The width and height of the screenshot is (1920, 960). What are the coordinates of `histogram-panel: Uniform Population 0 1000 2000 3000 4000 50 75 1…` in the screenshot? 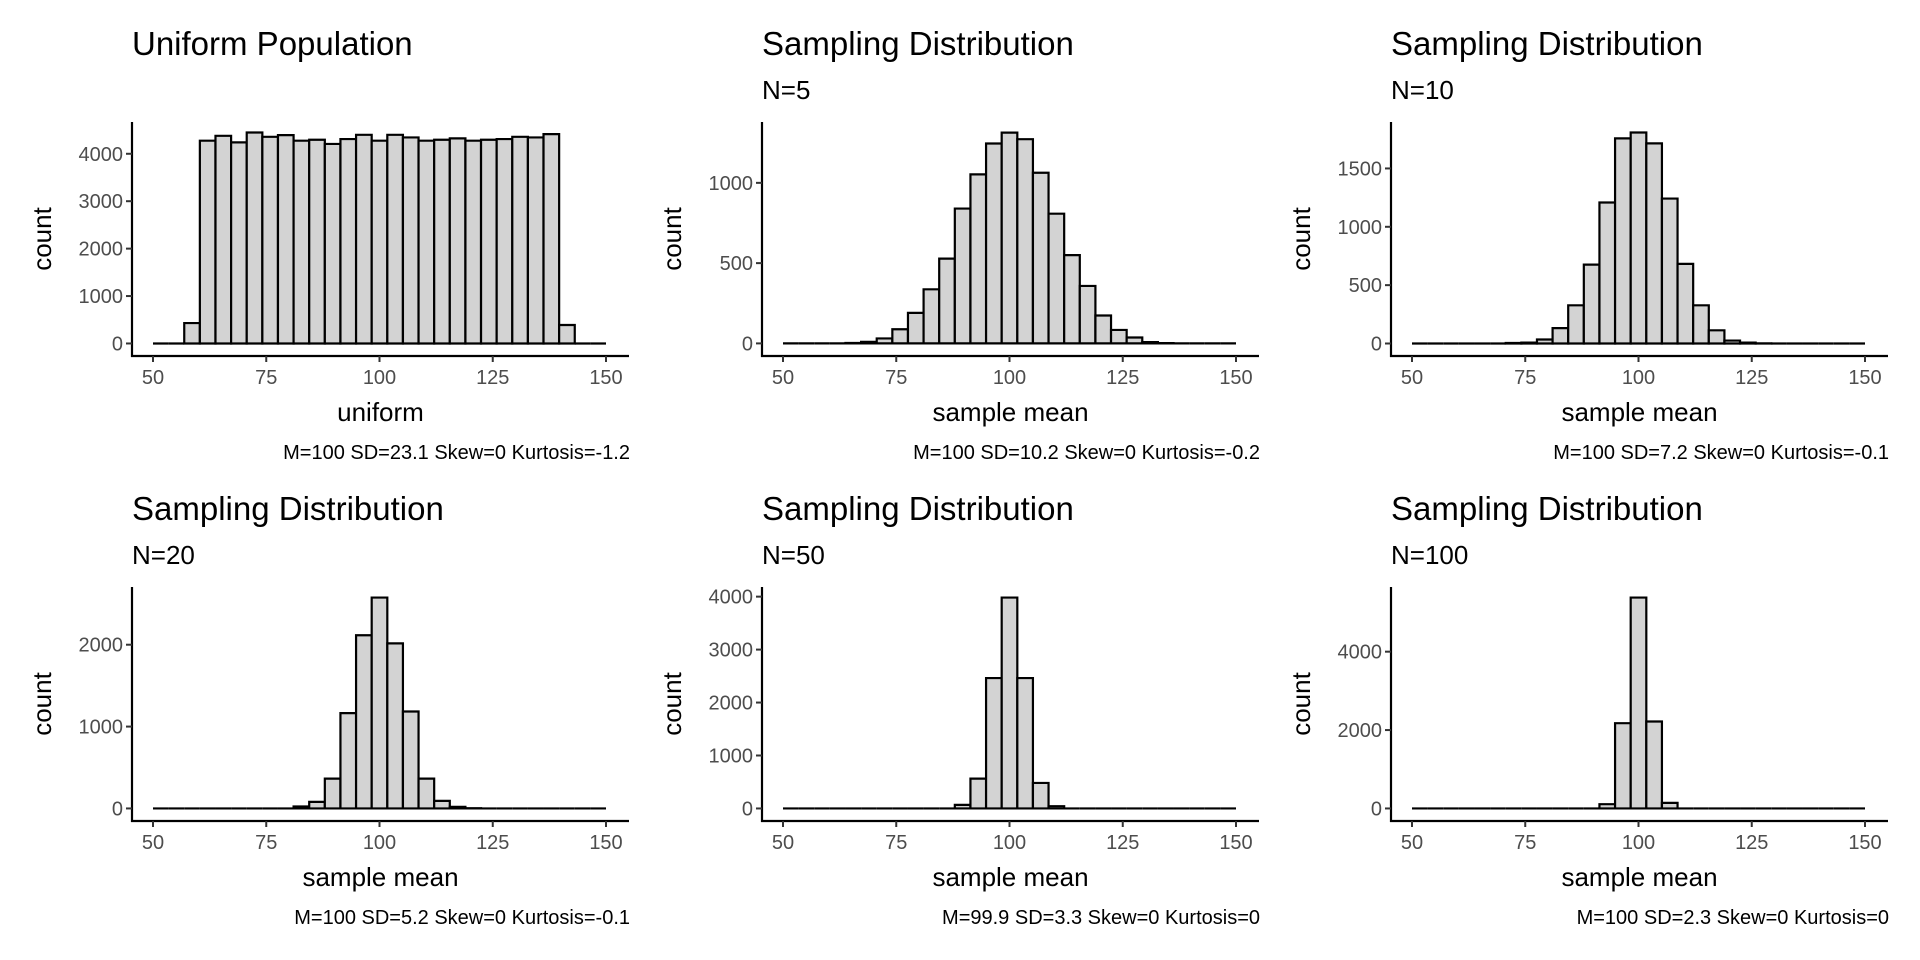 It's located at (328, 244).